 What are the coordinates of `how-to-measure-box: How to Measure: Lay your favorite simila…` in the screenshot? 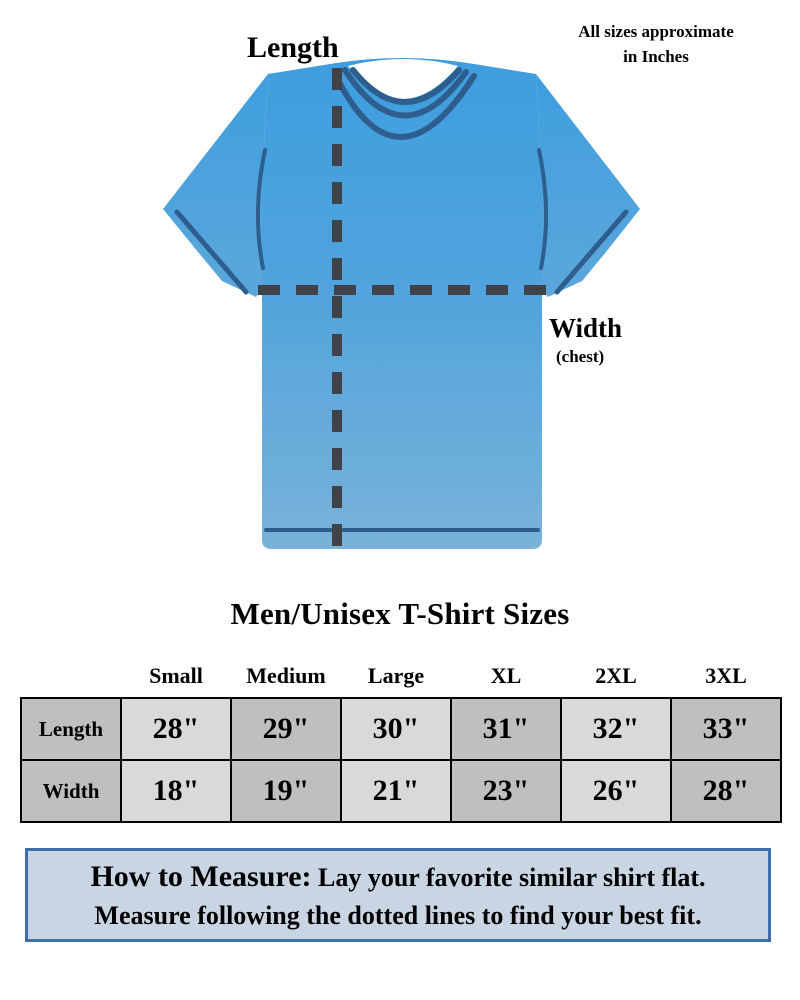 It's located at (398, 895).